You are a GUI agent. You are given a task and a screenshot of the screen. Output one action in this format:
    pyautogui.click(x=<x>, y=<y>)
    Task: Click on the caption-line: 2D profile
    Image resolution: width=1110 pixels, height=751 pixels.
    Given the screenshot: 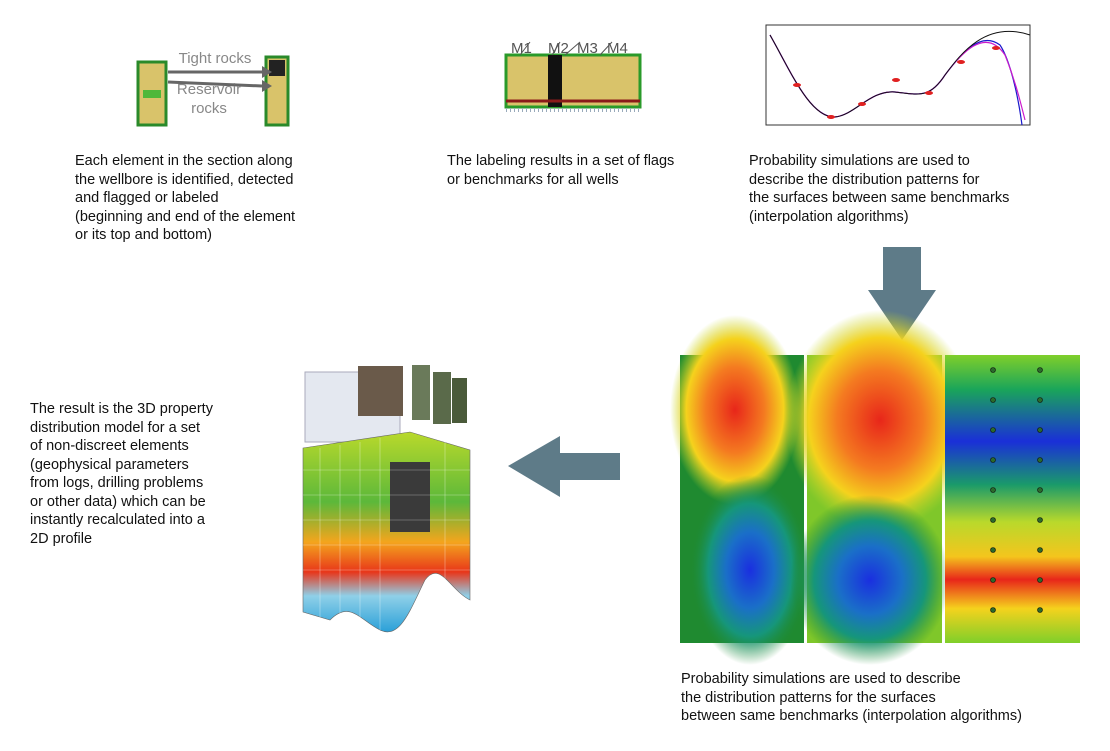 What is the action you would take?
    pyautogui.click(x=61, y=538)
    